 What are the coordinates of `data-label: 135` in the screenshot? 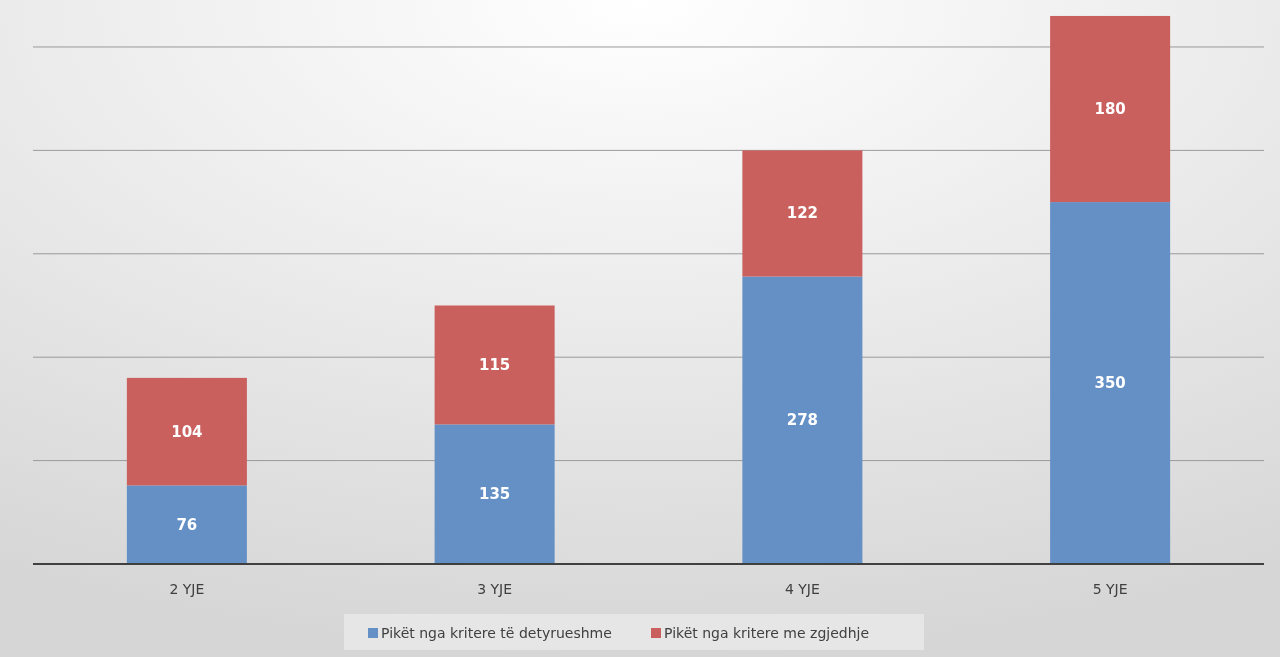 It's located at (494, 494).